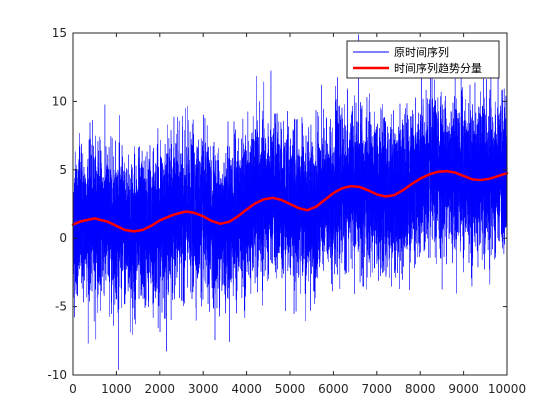 This screenshot has height=420, width=560. I want to click on x-tick-label: 4000, so click(246, 389).